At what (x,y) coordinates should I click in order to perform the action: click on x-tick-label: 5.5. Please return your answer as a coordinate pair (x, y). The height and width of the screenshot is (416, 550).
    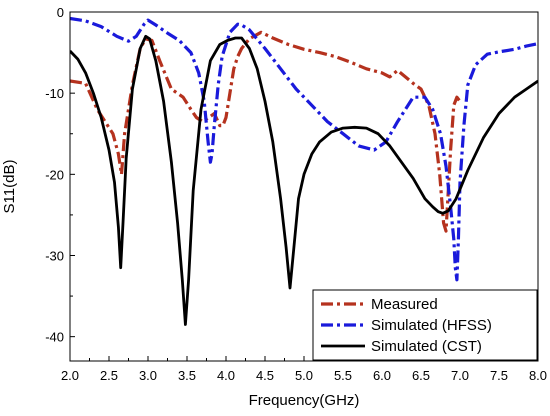
    Looking at the image, I should click on (343, 375).